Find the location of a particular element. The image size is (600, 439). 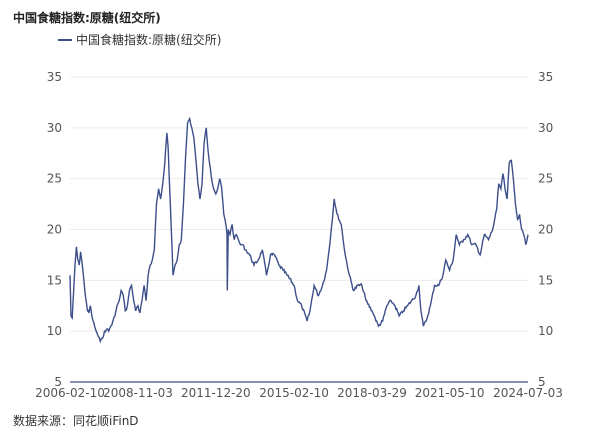

left-y-axis: 5 10 15 20 25 30 35 is located at coordinates (54, 229).